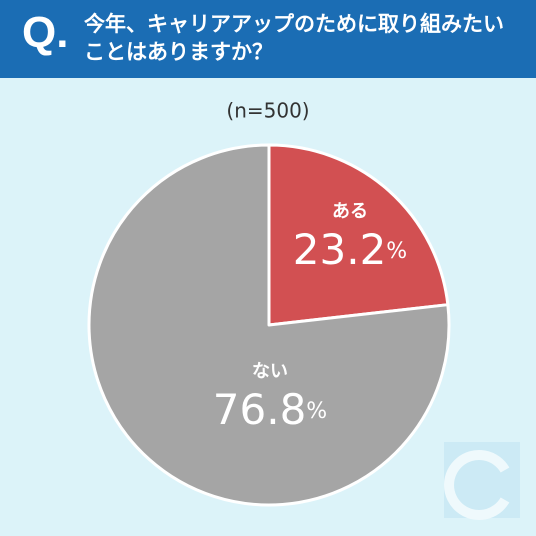  What do you see at coordinates (267, 111) in the screenshot?
I see `chart-subtitle: (n=500)` at bounding box center [267, 111].